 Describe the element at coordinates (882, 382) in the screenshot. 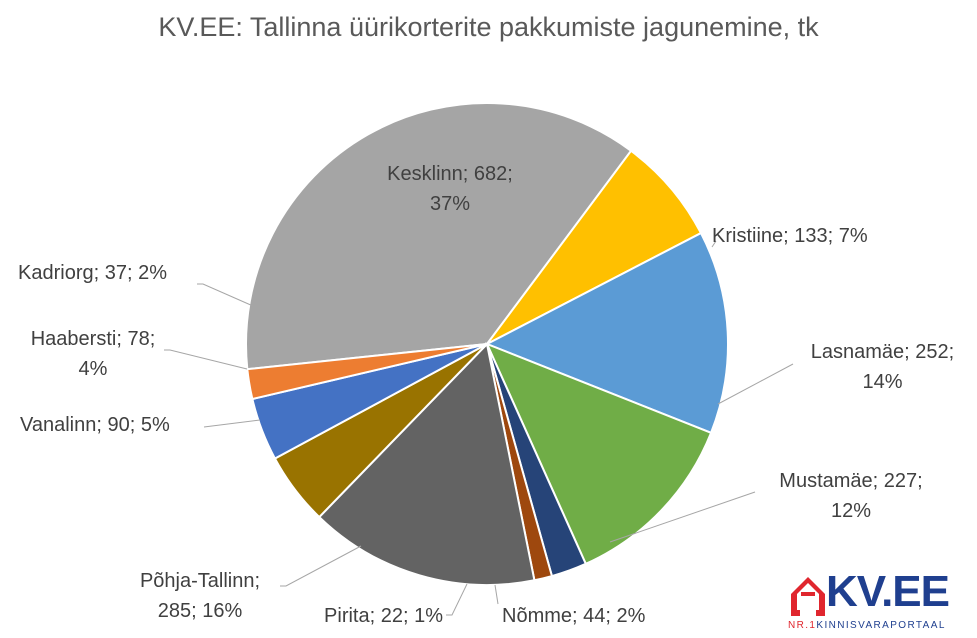

I see `data-label-lasnamae-line2: 14%` at that location.